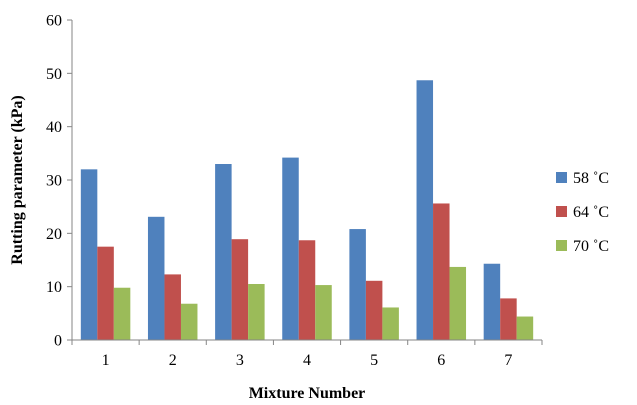 This screenshot has width=637, height=405. What do you see at coordinates (508, 360) in the screenshot?
I see `x-tick-label: 7` at bounding box center [508, 360].